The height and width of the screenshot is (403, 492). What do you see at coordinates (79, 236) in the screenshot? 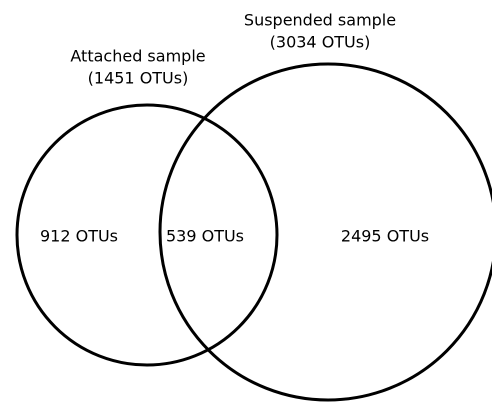
I see `region-label: 912 OTUs` at bounding box center [79, 236].